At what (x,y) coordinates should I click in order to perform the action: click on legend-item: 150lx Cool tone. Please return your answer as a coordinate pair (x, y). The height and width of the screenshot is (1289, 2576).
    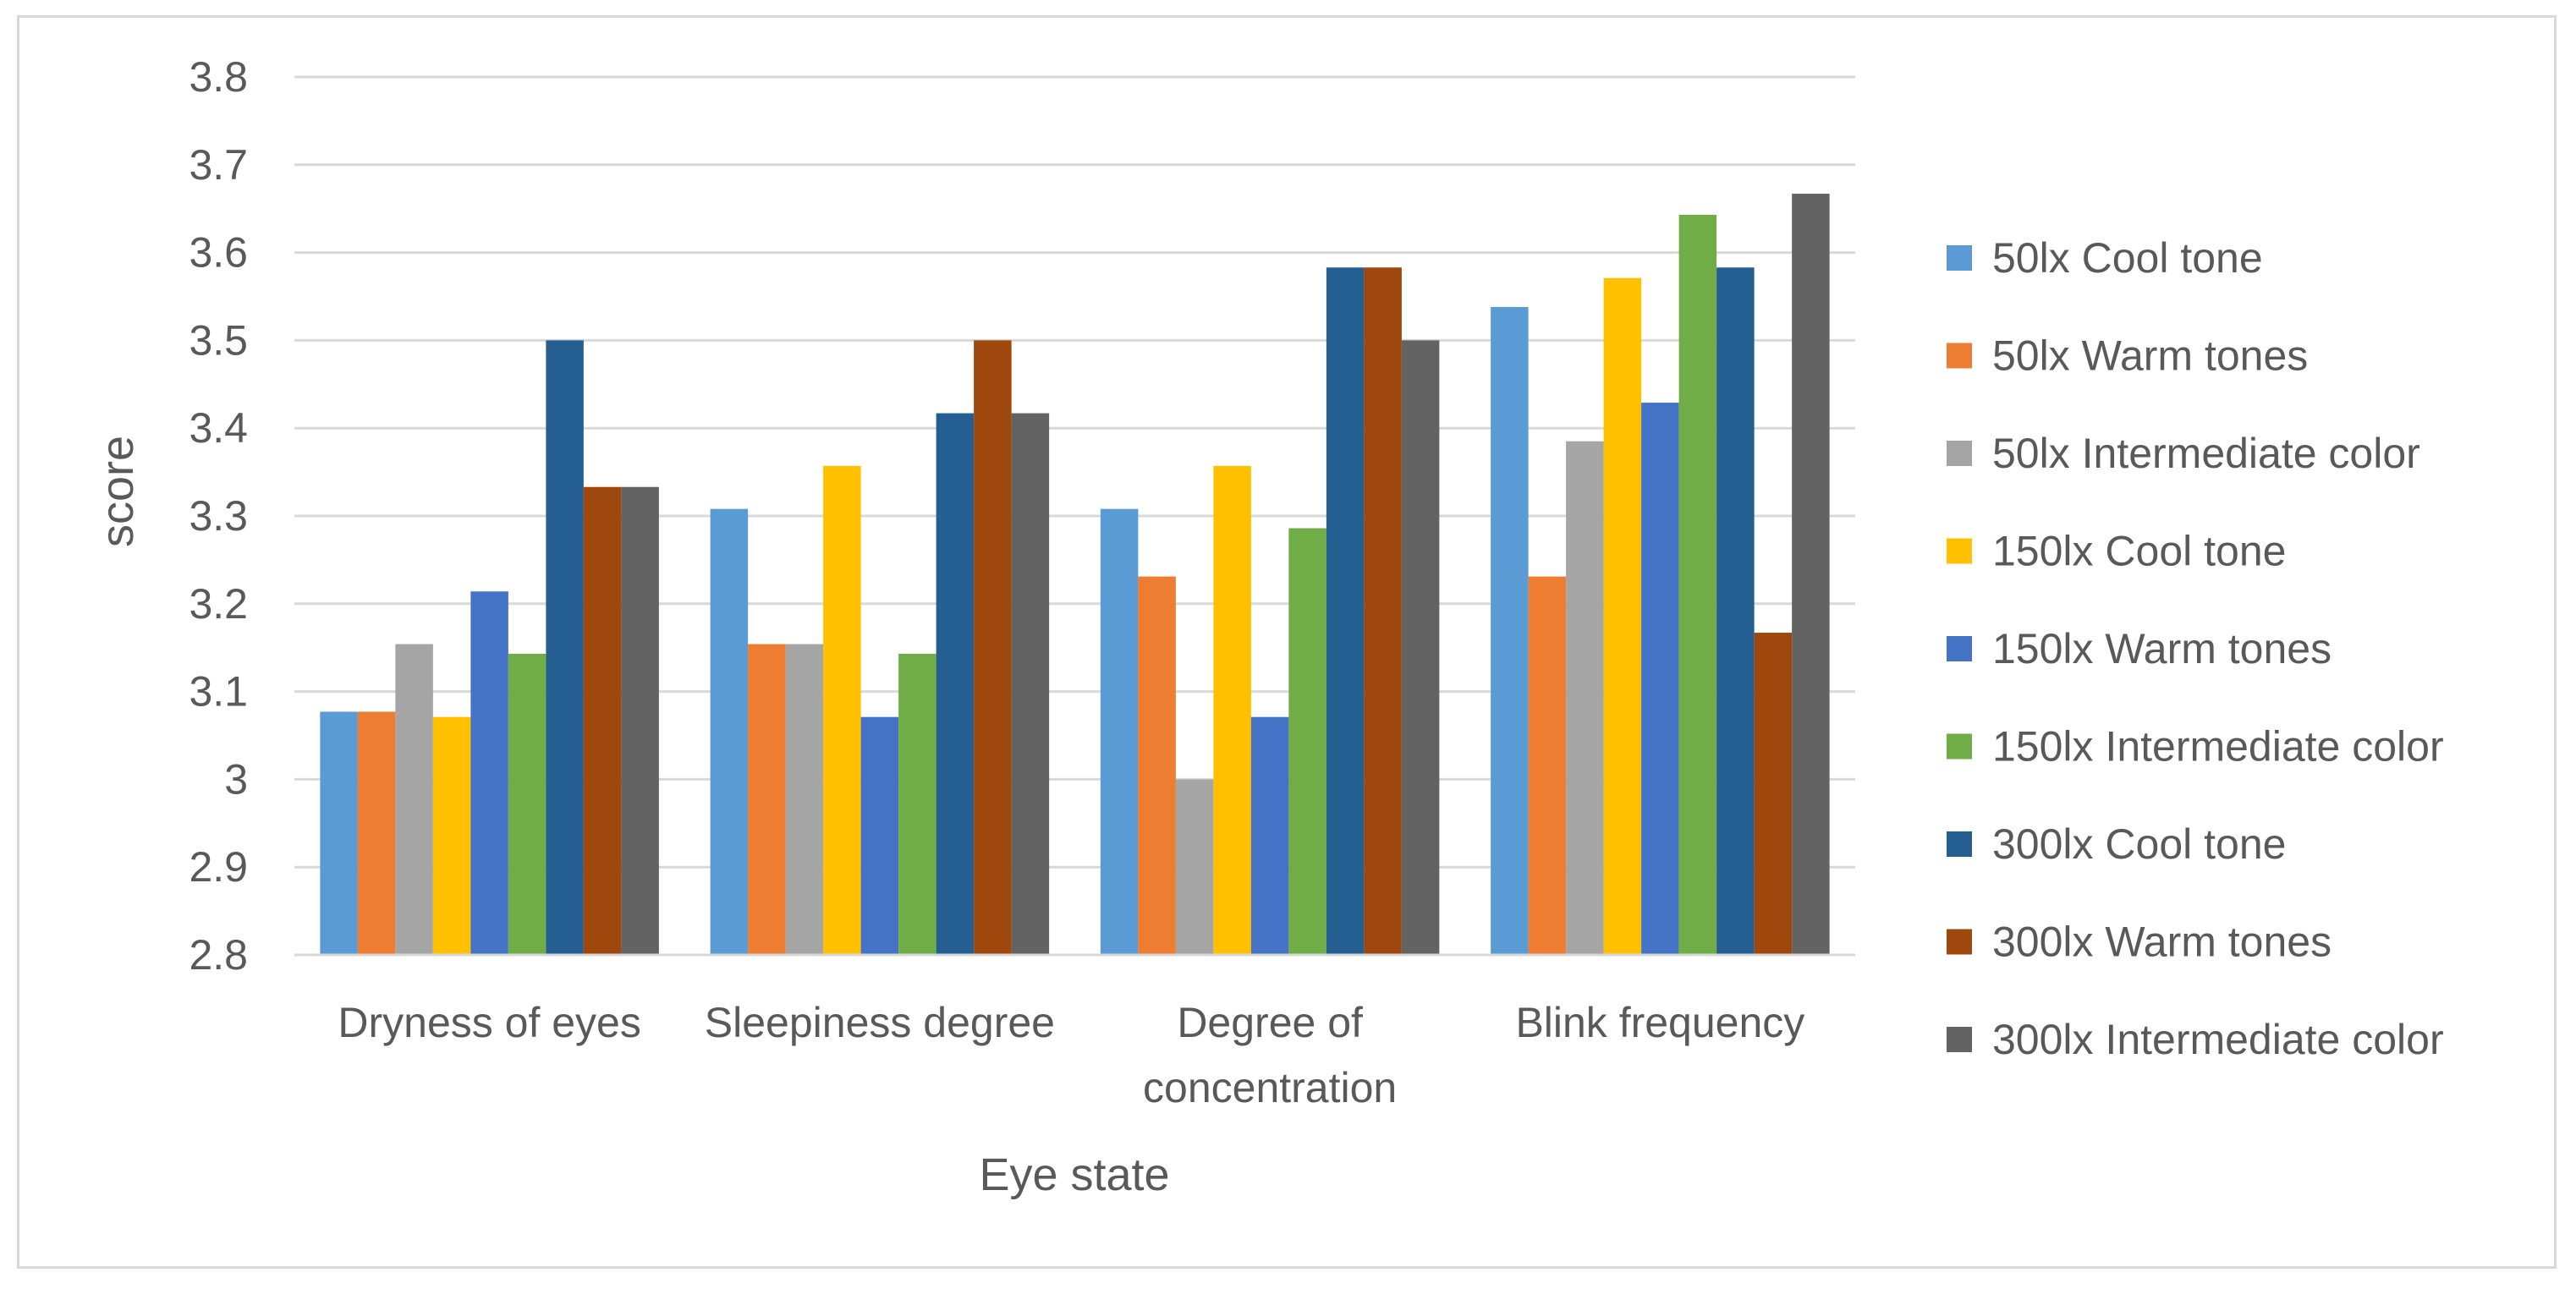
    Looking at the image, I should click on (2117, 551).